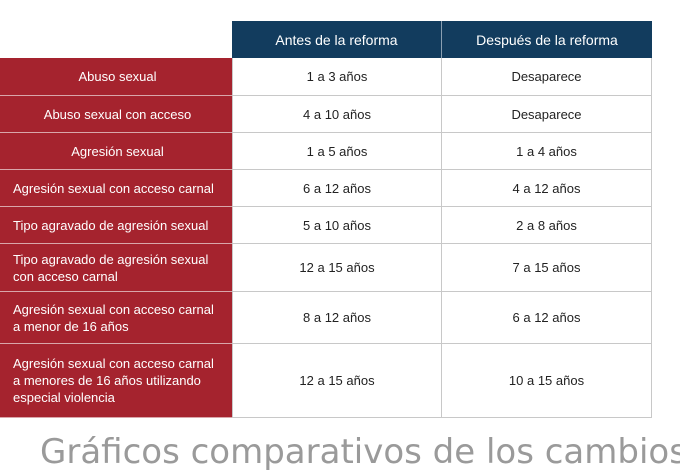 This screenshot has width=680, height=472. I want to click on row-label: Abuso sexual con acceso, so click(116, 114).